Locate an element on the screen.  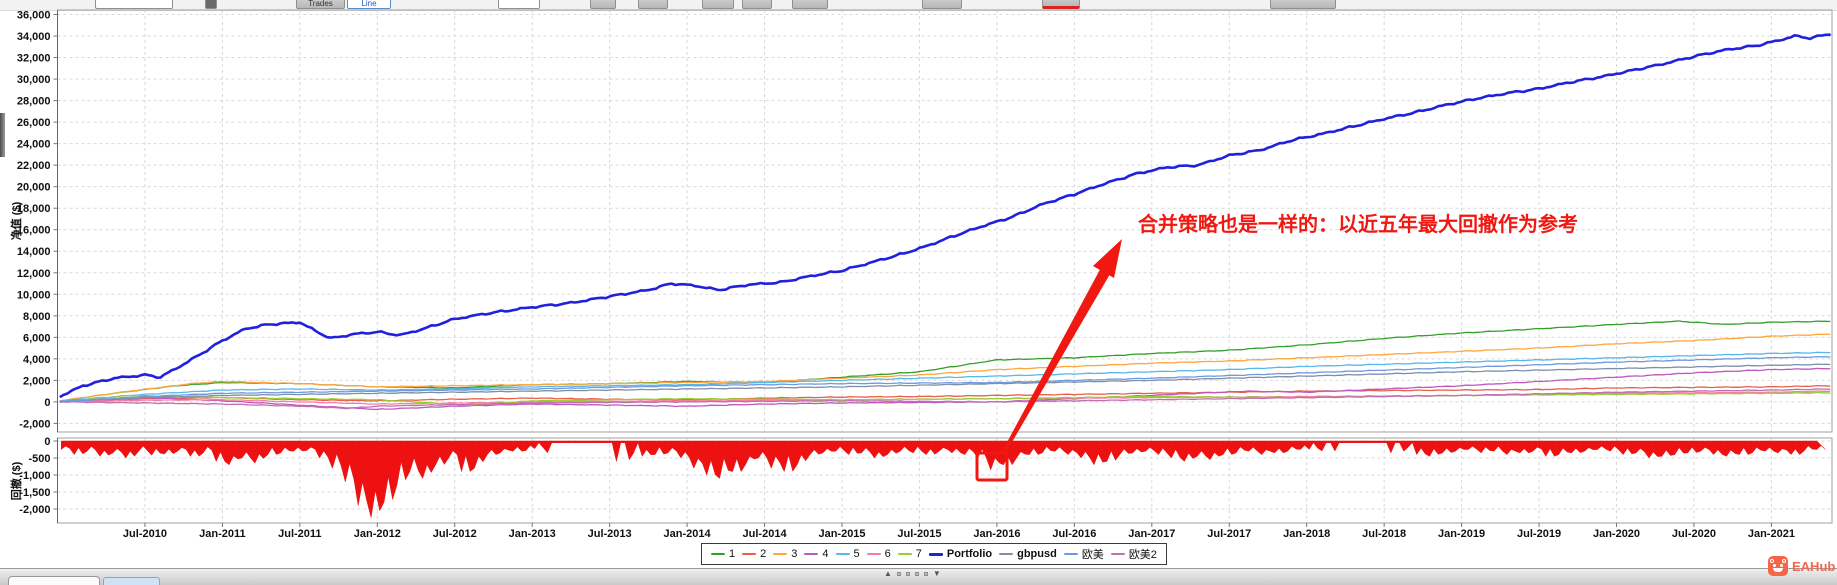
legend-label: 7 is located at coordinates (918, 554).